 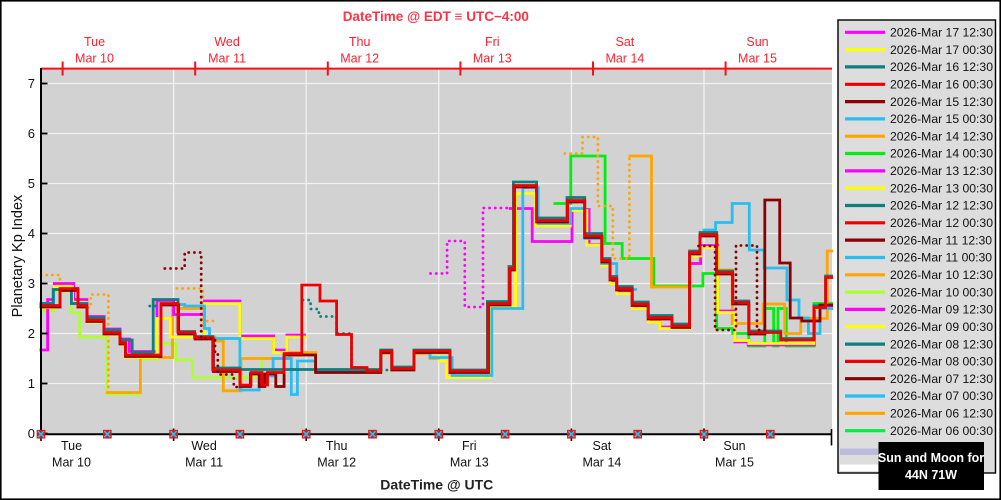 What do you see at coordinates (31, 83) in the screenshot?
I see `svg-text: 7` at bounding box center [31, 83].